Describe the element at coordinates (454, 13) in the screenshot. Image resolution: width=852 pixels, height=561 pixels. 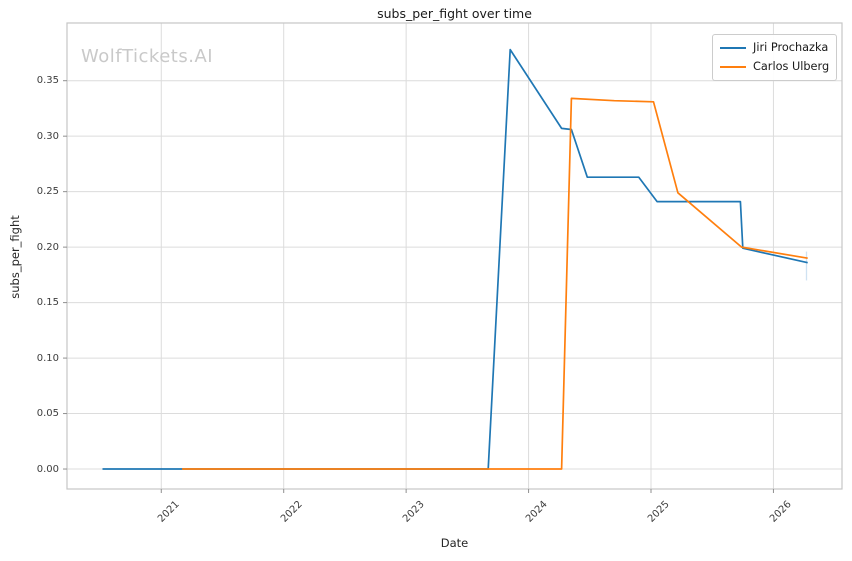
I see `chart-title: subs_per_fight over time` at that location.